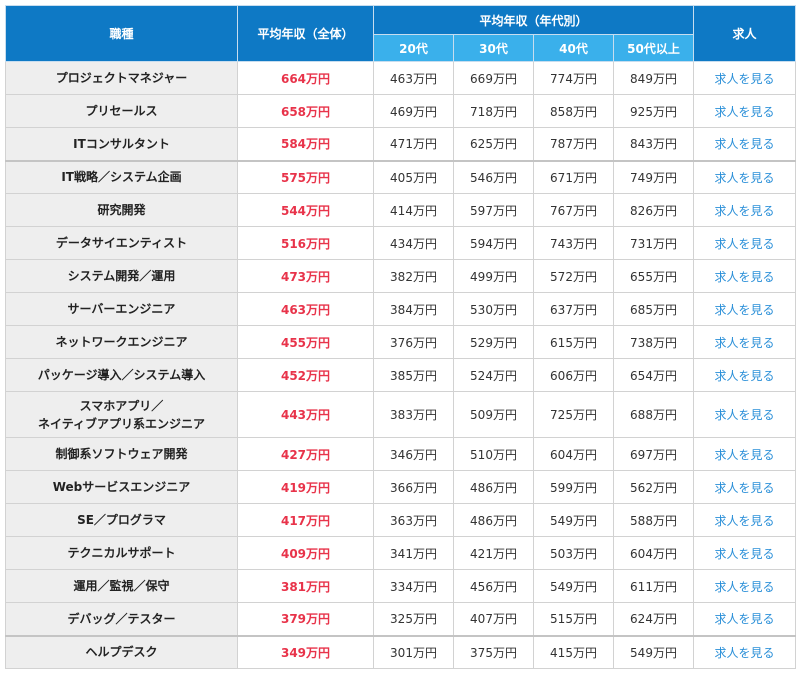 This screenshot has height=680, width=800. What do you see at coordinates (413, 111) in the screenshot?
I see `salary-20s: 469万円` at bounding box center [413, 111].